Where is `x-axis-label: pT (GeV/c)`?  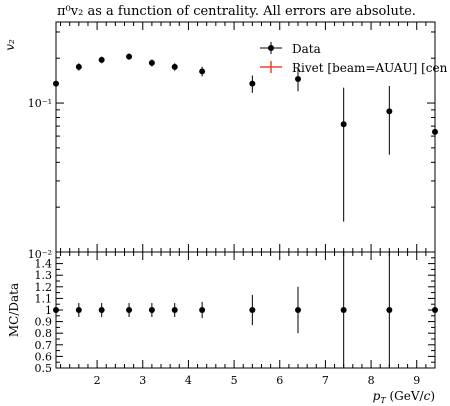
x-axis-label: pT (GeV/c) is located at coordinates (404, 397).